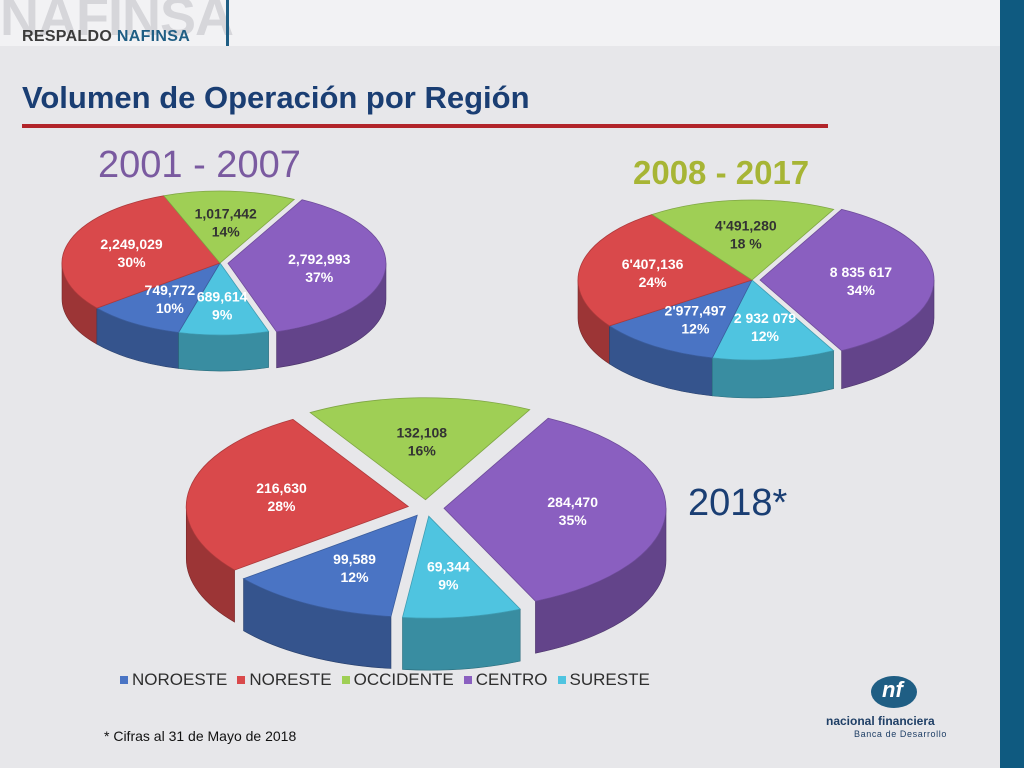 The image size is (1024, 768). What do you see at coordinates (680, 319) in the screenshot?
I see `pie-2-slice-noroeste` at bounding box center [680, 319].